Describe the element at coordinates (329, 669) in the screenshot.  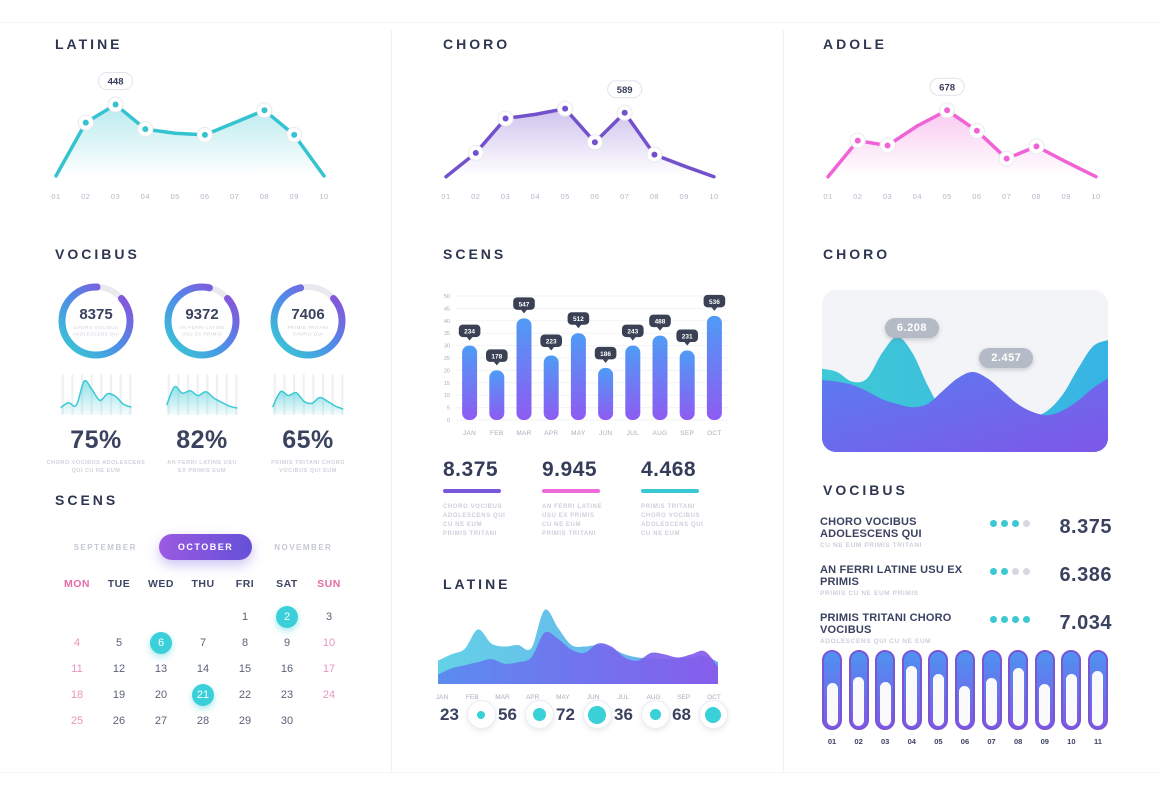
I see `calendar-day: 17` at that location.